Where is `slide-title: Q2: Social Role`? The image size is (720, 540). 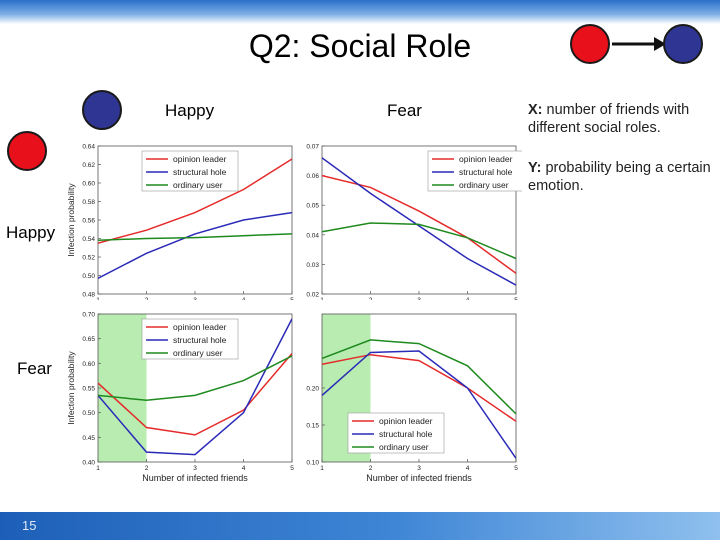
slide-title: Q2: Social Role is located at coordinates (360, 46).